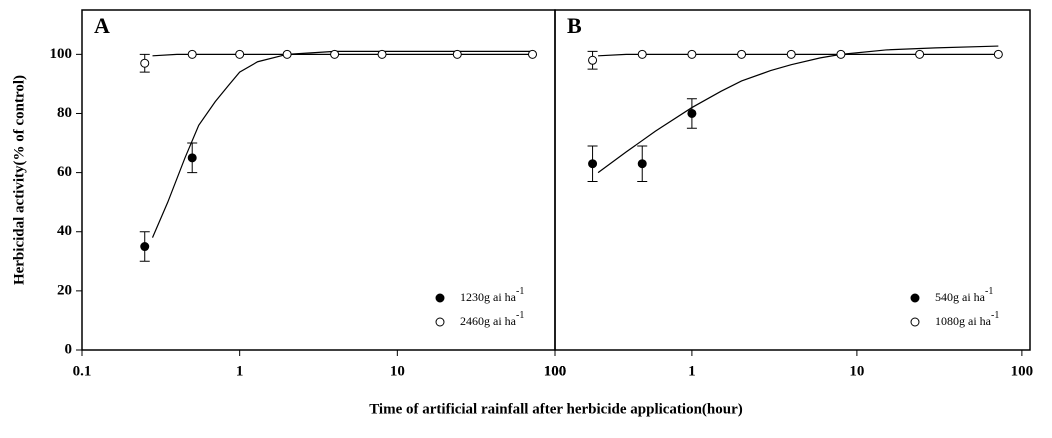  Describe the element at coordinates (960, 297) in the screenshot. I see `legend-name: 540g ai ha` at that location.